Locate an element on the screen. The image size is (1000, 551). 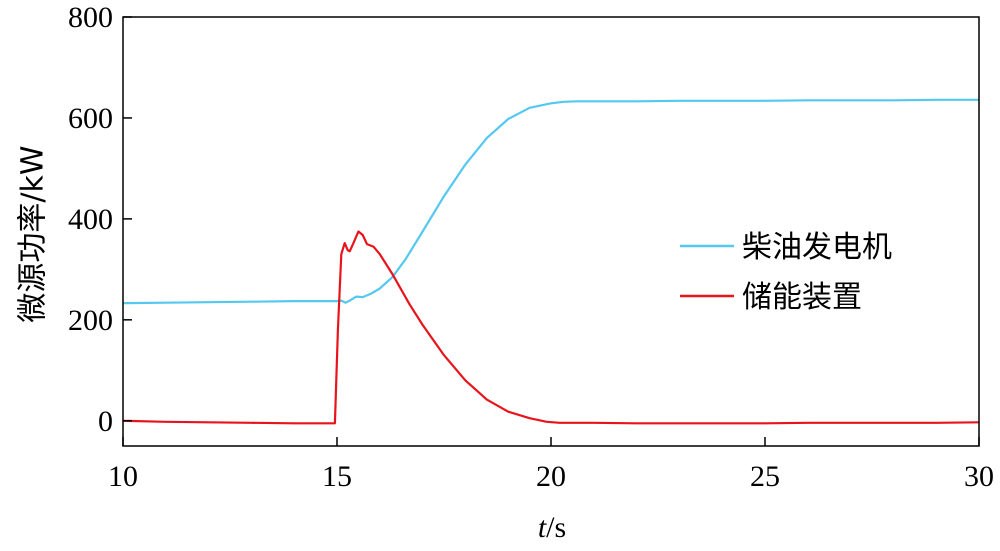
y-tick-label: 0 is located at coordinates (105, 421).